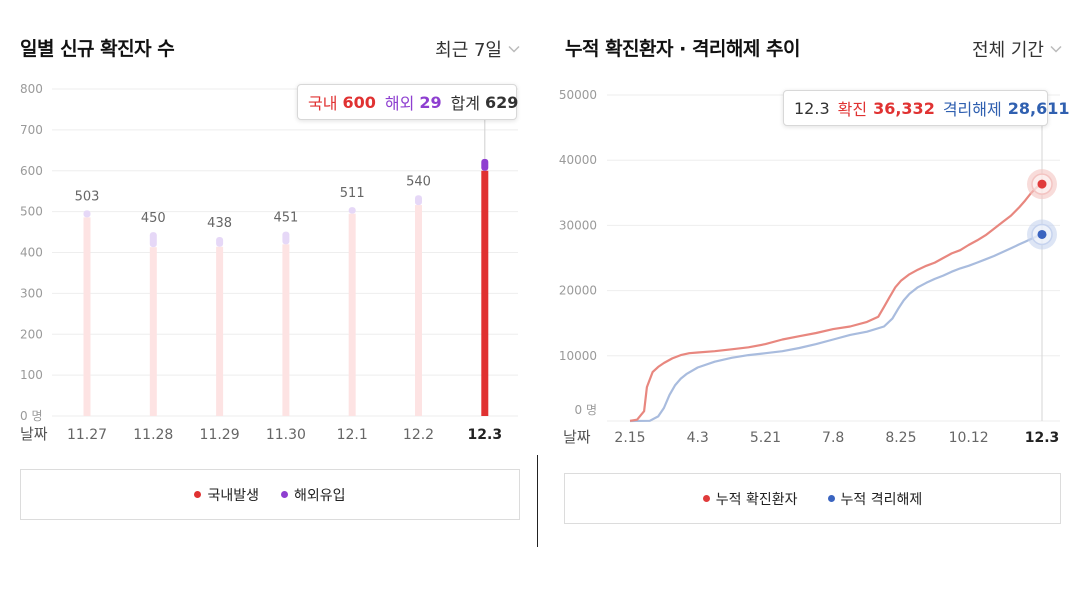  Describe the element at coordinates (359, 102) in the screenshot. I see `tooltip-domestic-value: 600` at that location.